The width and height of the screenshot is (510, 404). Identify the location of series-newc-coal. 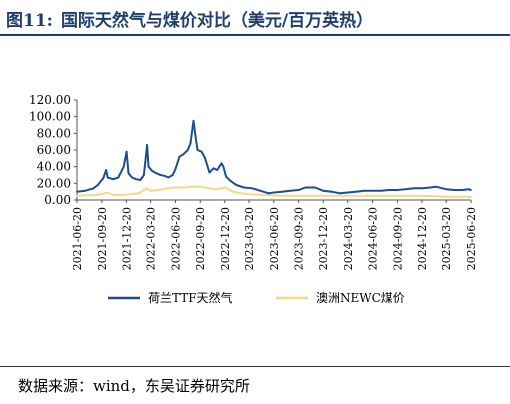
(274, 191).